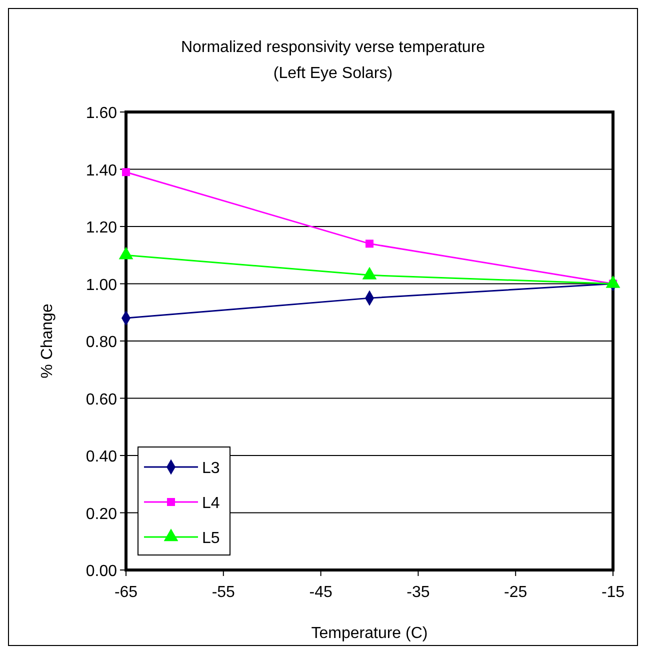 The width and height of the screenshot is (648, 655). What do you see at coordinates (516, 592) in the screenshot?
I see `x-tick-label: -25` at bounding box center [516, 592].